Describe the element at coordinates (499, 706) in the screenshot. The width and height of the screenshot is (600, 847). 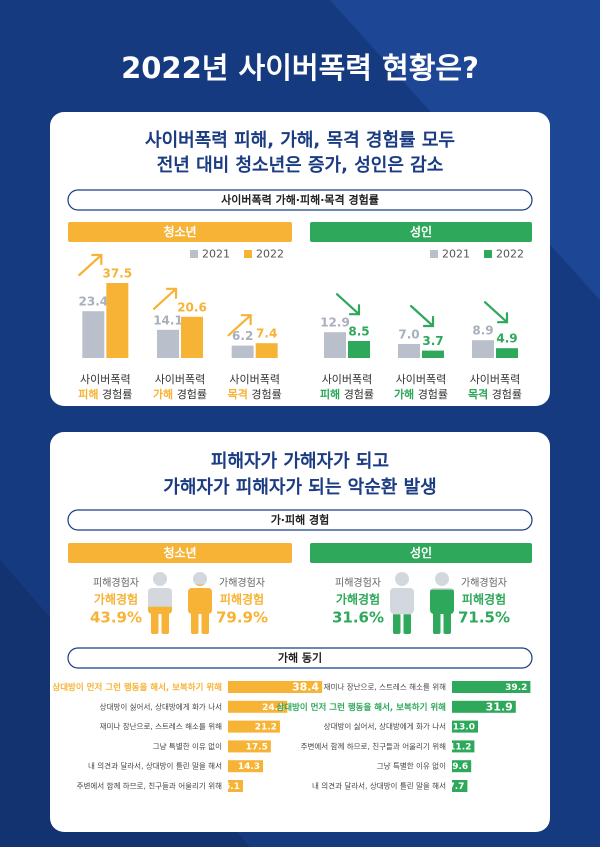
I see `value-label: 31.9` at that location.